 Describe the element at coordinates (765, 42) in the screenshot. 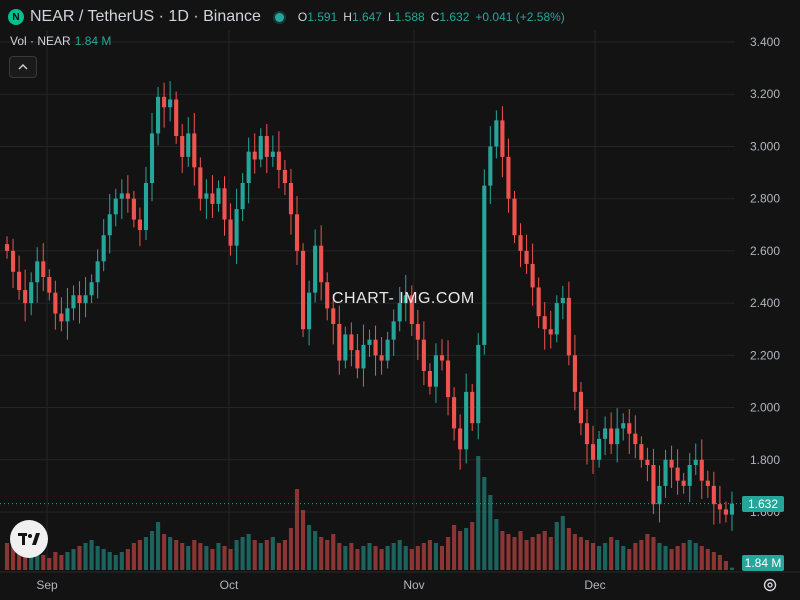

I see `y-tick-label: 3.400` at that location.